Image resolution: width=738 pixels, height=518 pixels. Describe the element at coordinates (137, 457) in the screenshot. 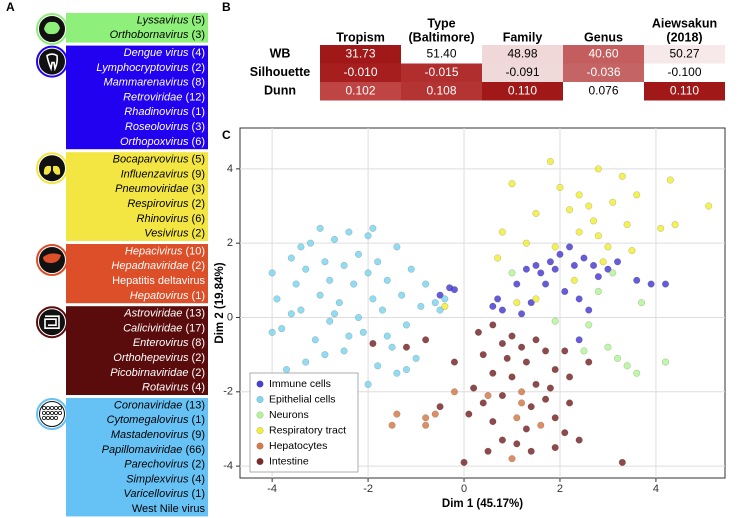

I see `group-block` at that location.